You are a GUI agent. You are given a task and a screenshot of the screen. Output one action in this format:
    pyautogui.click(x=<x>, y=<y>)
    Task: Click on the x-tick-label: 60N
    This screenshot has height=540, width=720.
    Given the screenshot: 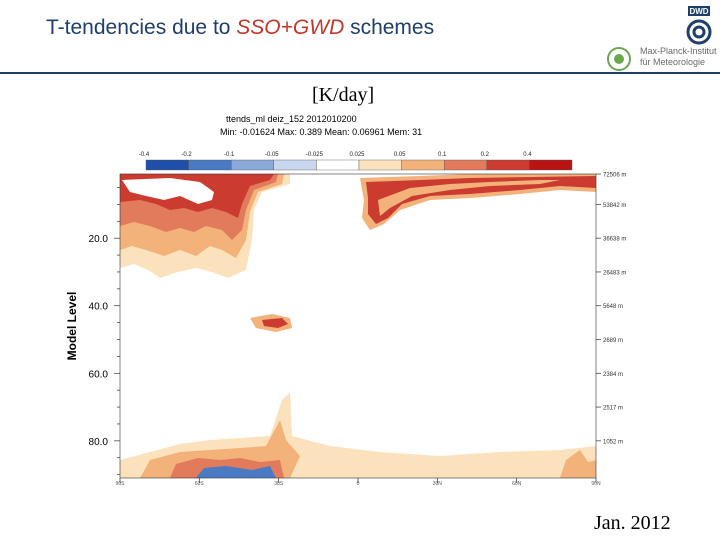 What is the action you would take?
    pyautogui.click(x=517, y=484)
    